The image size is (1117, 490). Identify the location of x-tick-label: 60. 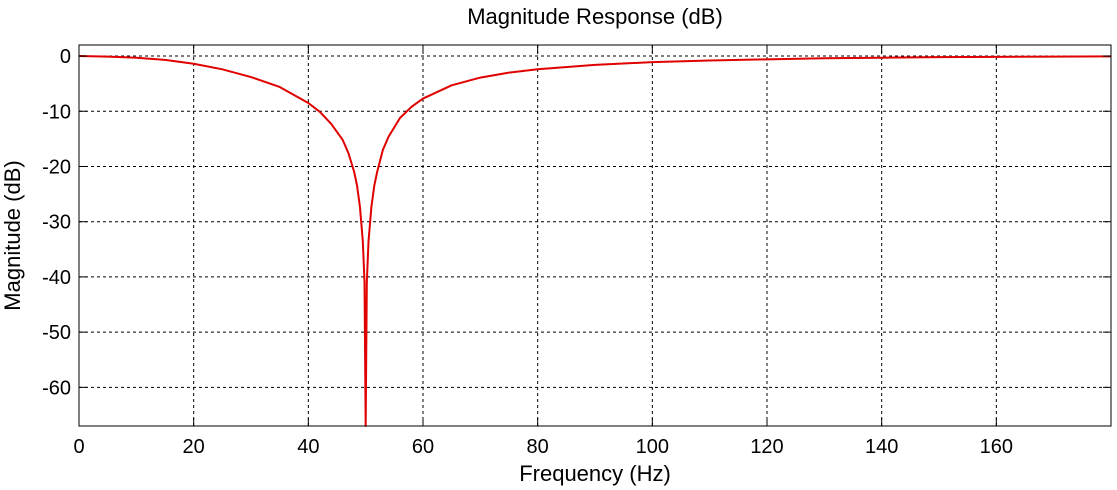
(423, 447).